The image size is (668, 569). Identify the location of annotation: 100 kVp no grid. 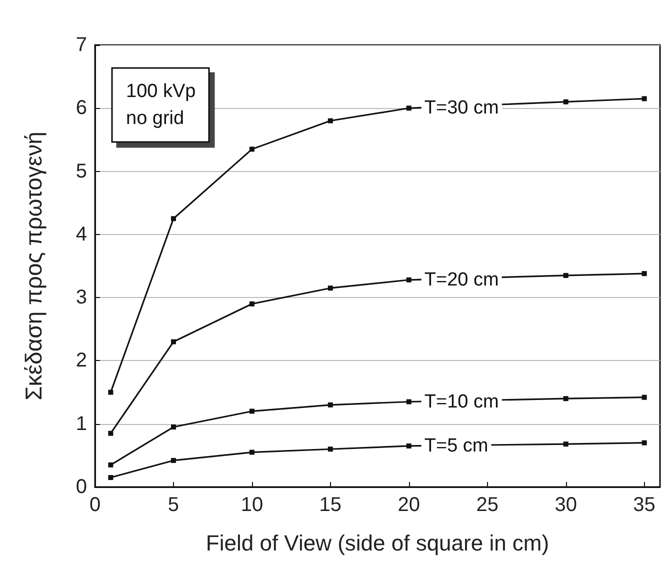
(161, 105).